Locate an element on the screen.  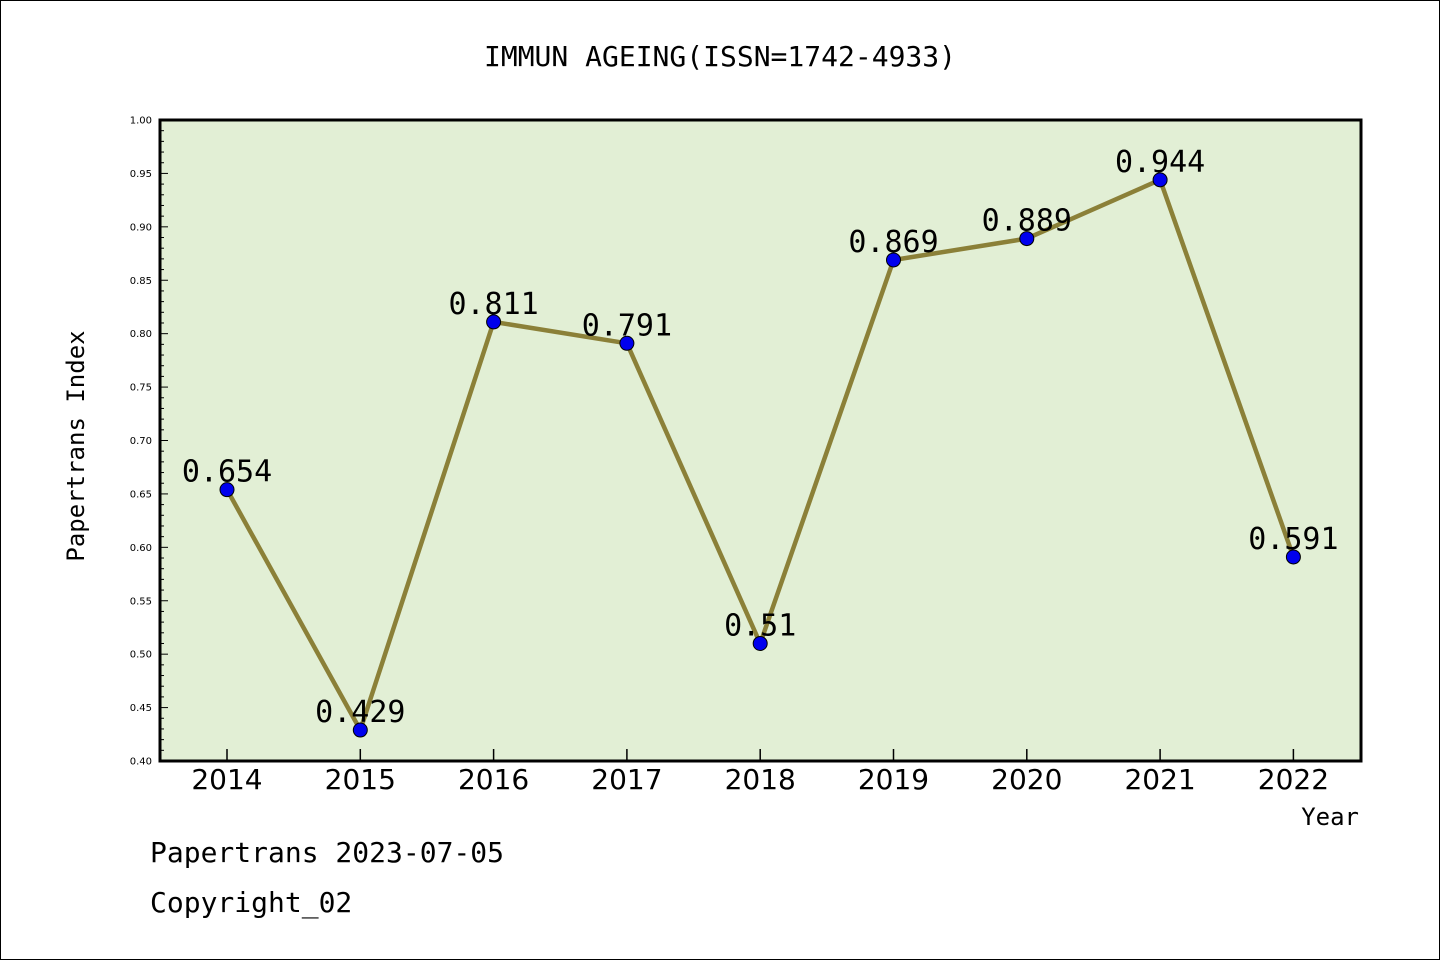
y-tick-label: 0.90 is located at coordinates (141, 227).